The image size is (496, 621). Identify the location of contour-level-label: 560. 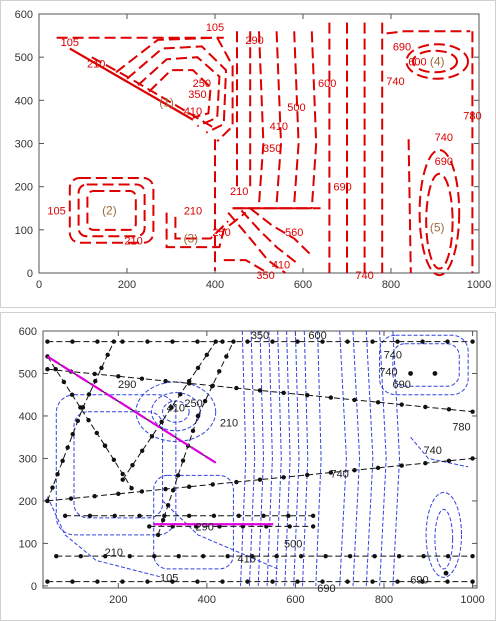
(294, 233).